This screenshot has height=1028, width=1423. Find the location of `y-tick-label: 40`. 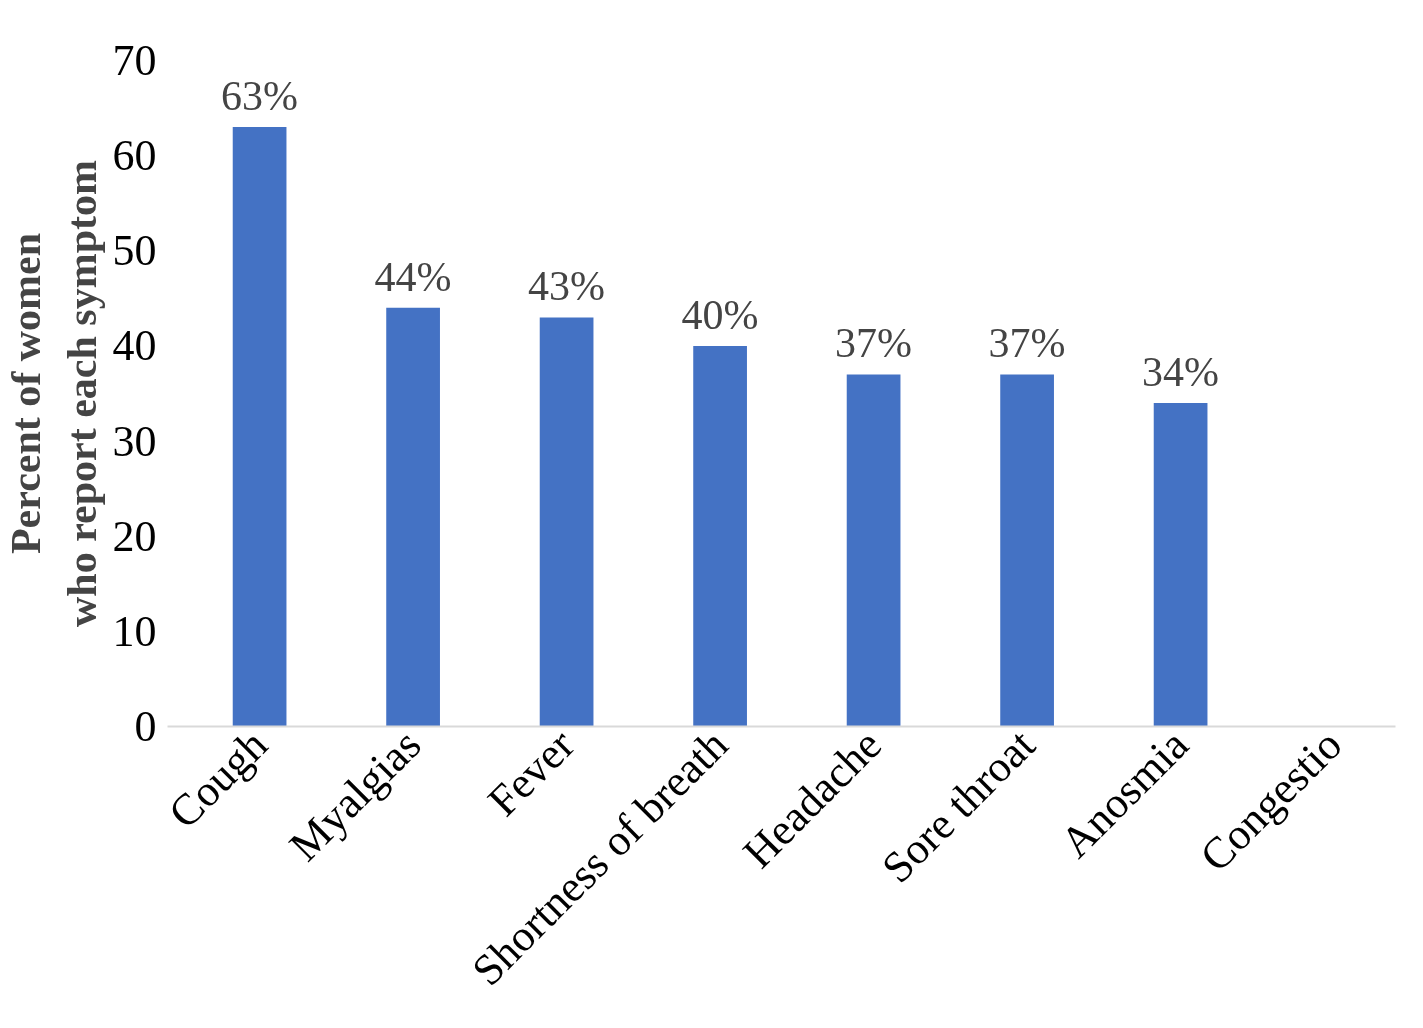

y-tick-label: 40 is located at coordinates (134, 346).